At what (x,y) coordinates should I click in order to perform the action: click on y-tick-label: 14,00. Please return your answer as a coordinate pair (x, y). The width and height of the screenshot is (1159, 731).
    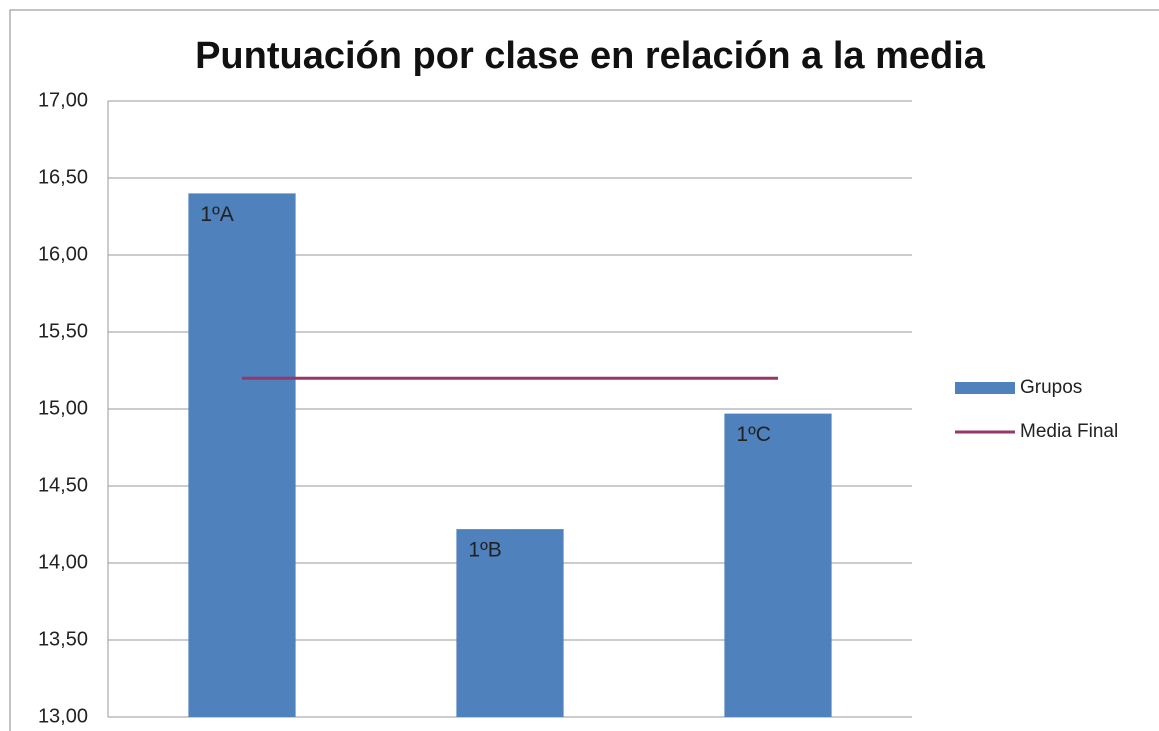
    Looking at the image, I should click on (63, 562).